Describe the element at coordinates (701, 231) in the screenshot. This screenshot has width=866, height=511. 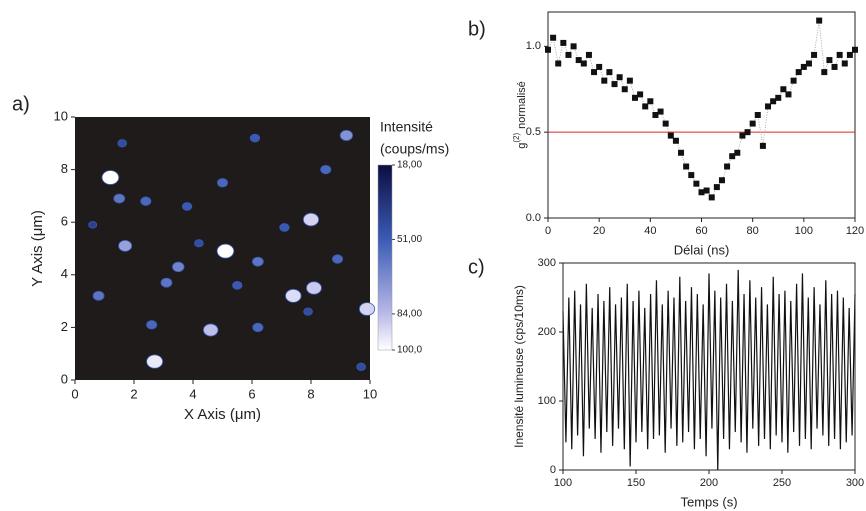
I see `x-tick-label: 60` at that location.